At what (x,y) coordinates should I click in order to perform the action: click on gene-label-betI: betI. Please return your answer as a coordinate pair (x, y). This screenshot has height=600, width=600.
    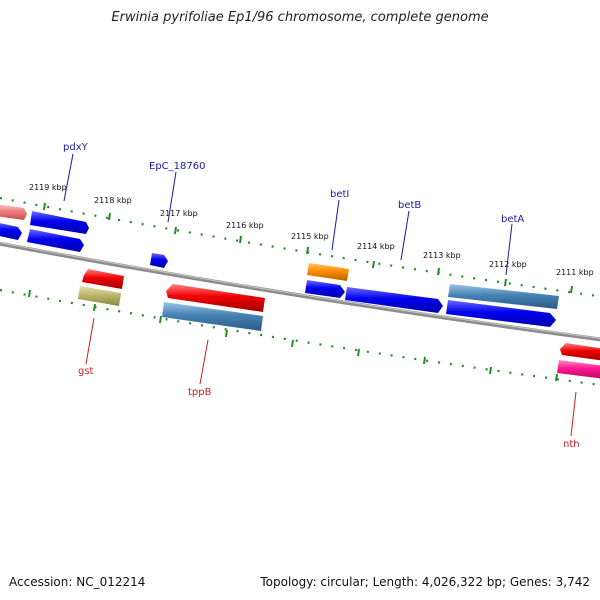
    Looking at the image, I should click on (339, 194).